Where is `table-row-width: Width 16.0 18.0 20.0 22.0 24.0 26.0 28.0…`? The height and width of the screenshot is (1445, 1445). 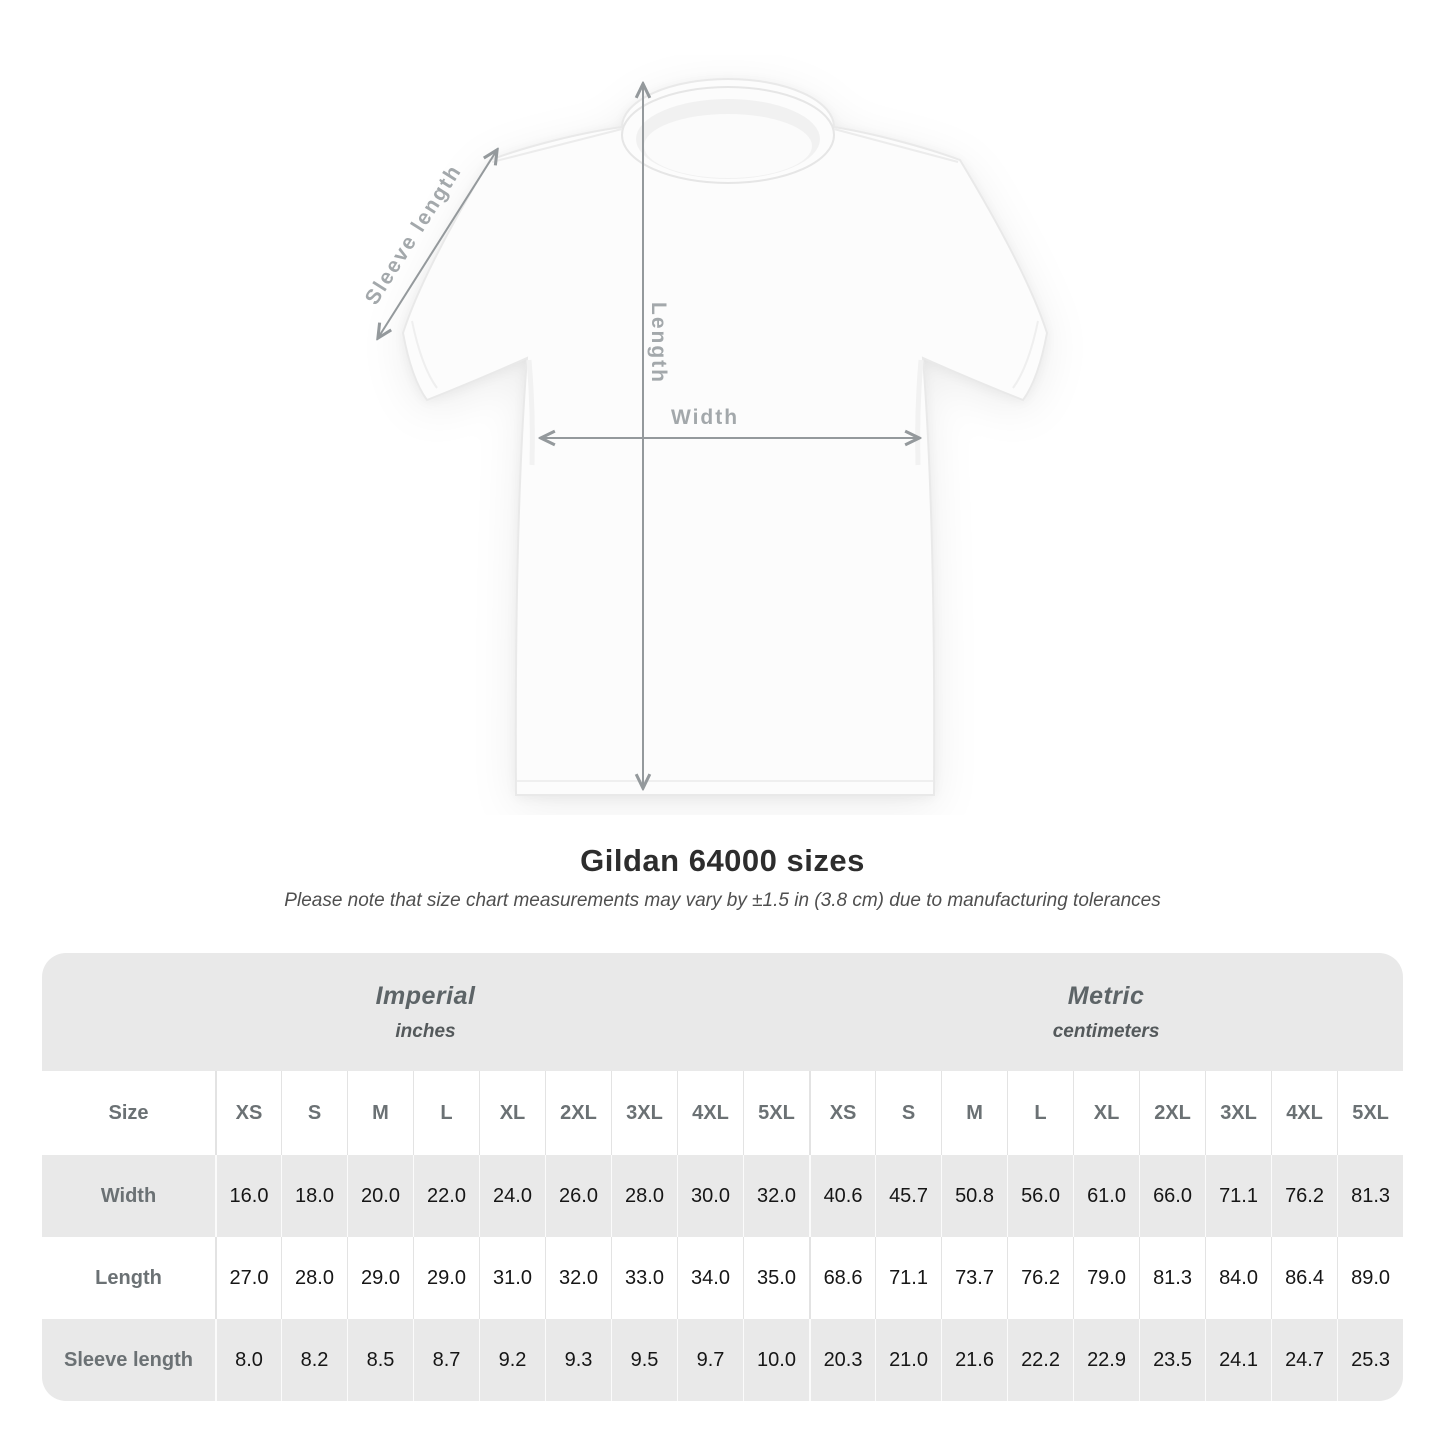 table-row-width: Width 16.0 18.0 20.0 22.0 24.0 26.0 28.0… is located at coordinates (723, 1196).